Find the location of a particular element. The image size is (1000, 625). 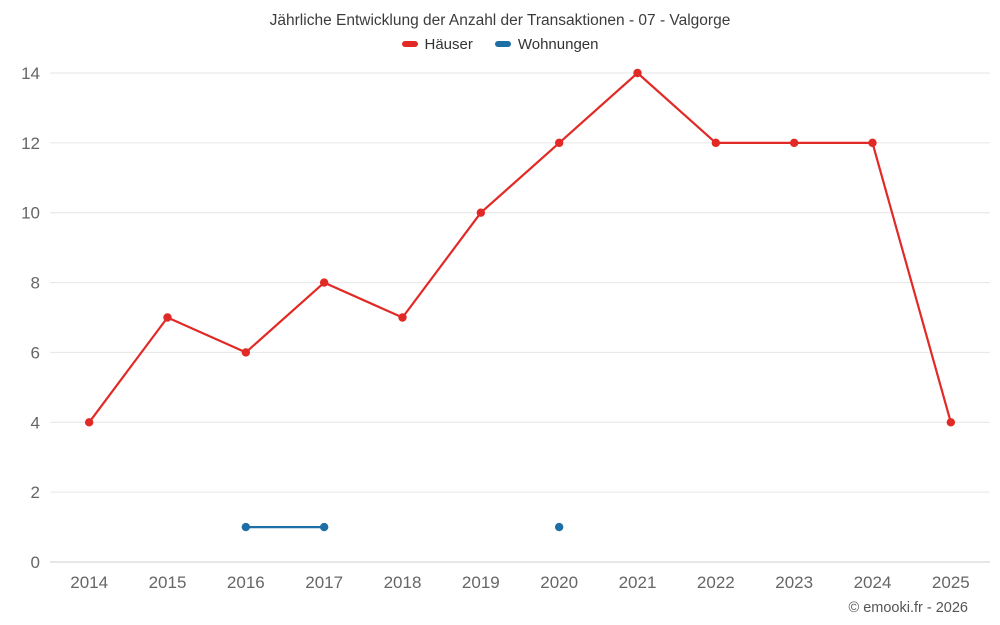

x-axis-tick-label: 2014 is located at coordinates (89, 582).